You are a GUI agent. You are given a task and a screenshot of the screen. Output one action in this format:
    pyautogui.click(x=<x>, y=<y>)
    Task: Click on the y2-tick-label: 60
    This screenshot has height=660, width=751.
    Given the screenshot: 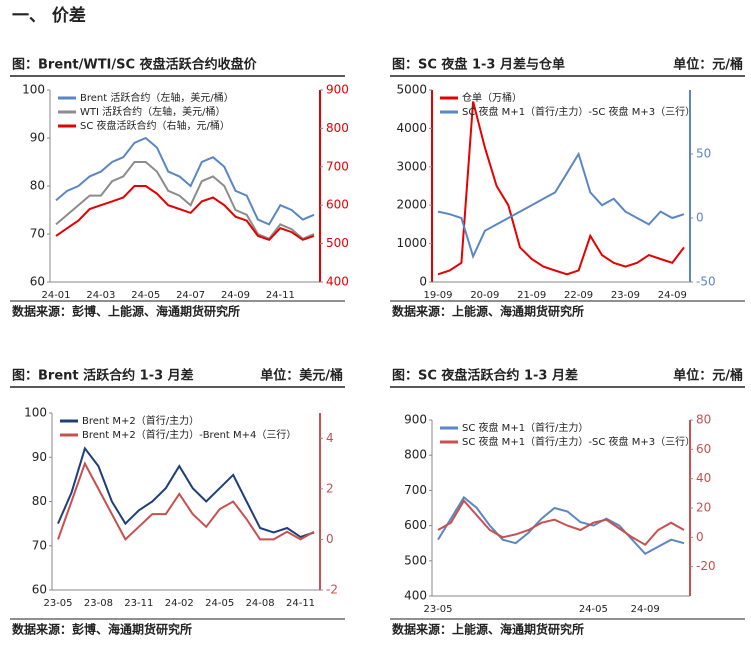 What is the action you would take?
    pyautogui.click(x=703, y=449)
    